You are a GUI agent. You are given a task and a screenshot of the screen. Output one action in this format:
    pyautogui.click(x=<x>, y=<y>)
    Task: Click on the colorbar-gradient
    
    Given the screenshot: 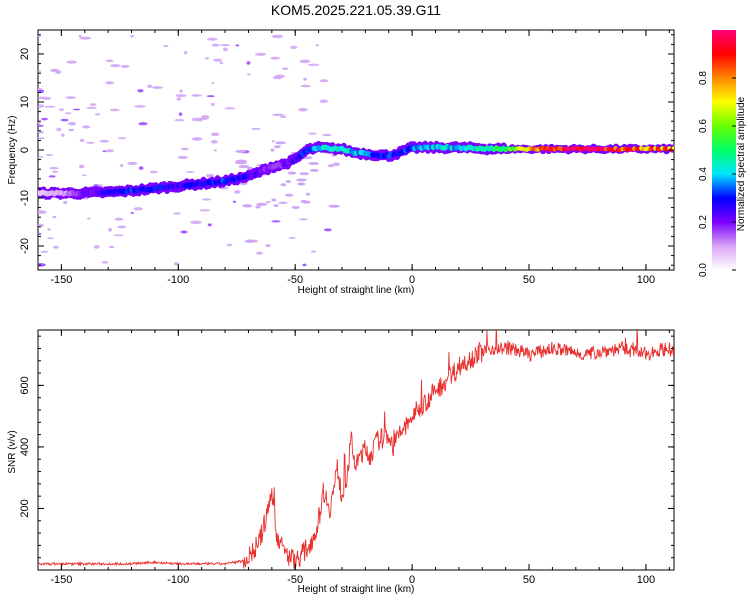 What is the action you would take?
    pyautogui.click(x=724, y=150)
    